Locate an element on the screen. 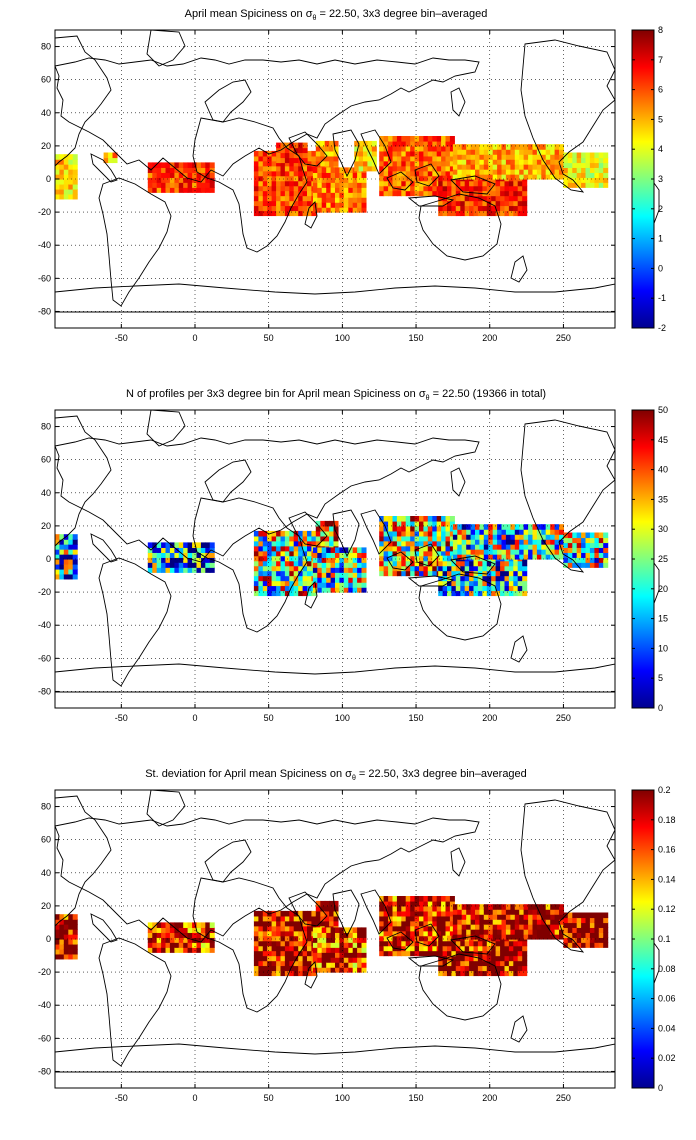 Image resolution: width=696 pixels, height=1140 pixels. colorbar-tick-label: 15 is located at coordinates (663, 619).